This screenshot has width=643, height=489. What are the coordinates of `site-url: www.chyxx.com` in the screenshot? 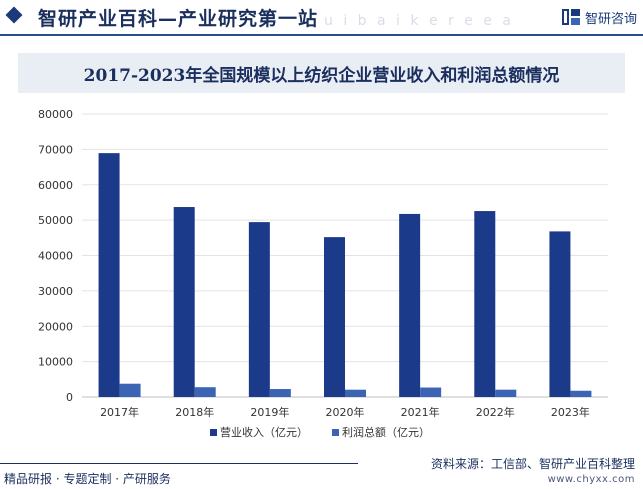 It's located at (591, 479).